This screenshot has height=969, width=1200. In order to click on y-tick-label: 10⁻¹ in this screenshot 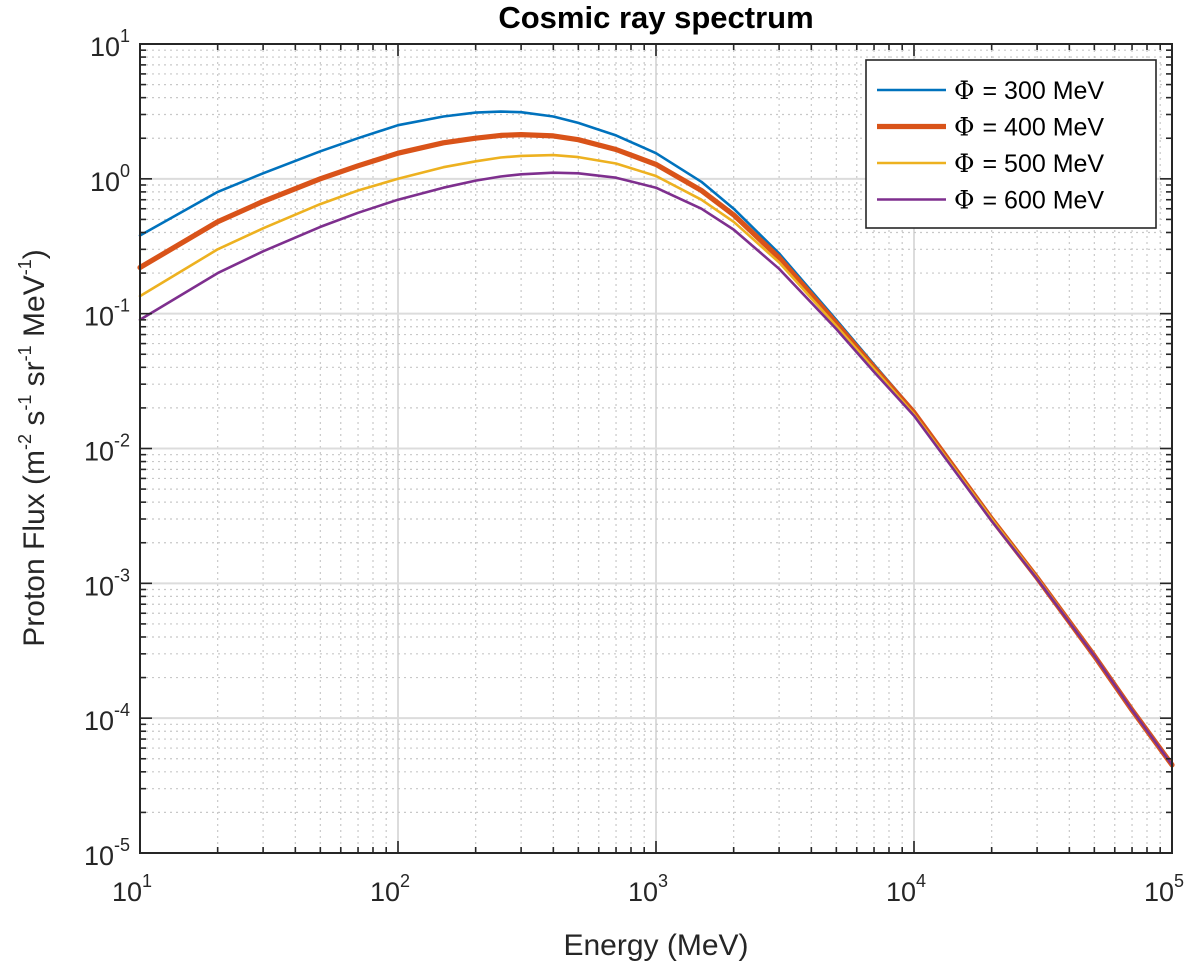, I will do `click(107, 314)`.